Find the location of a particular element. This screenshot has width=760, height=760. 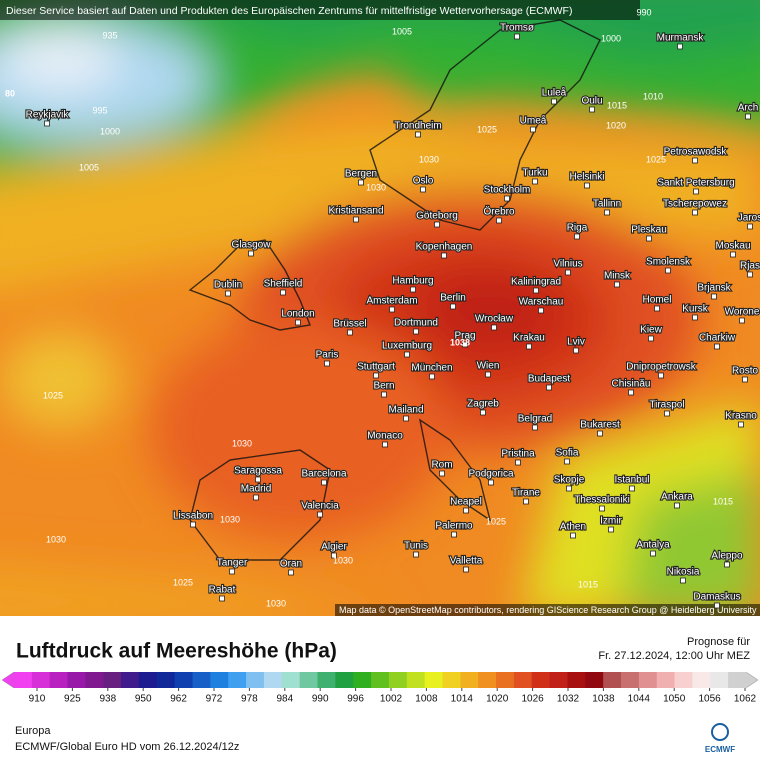

colorbar-tick-label: 1026 is located at coordinates (532, 699).